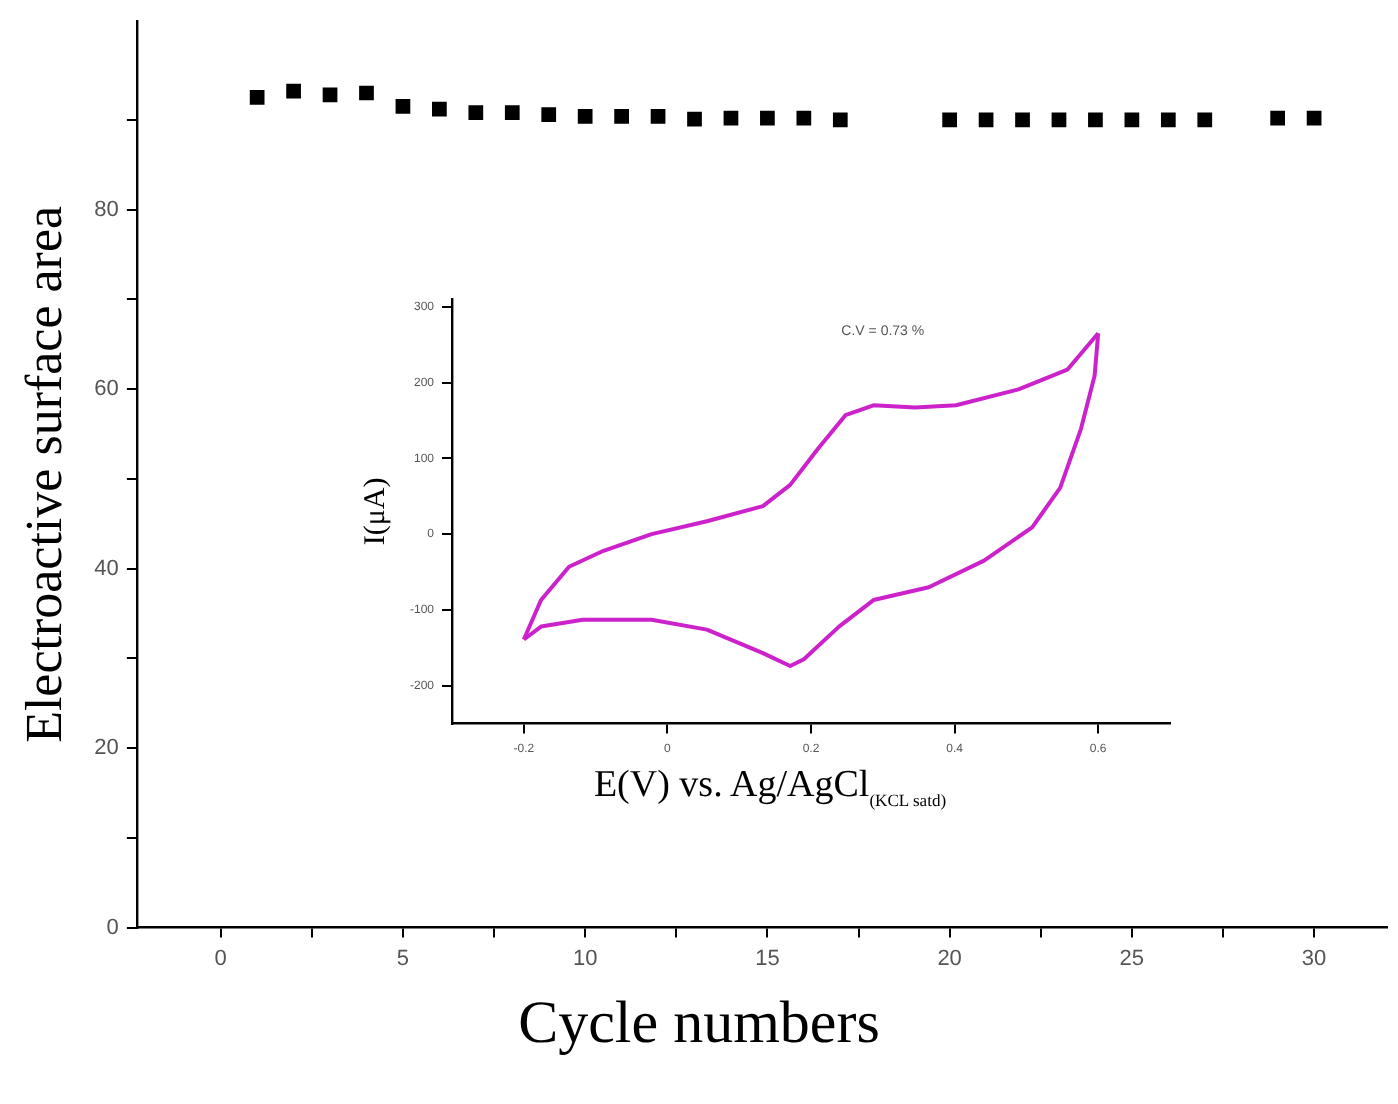 The width and height of the screenshot is (1398, 1104). What do you see at coordinates (106, 209) in the screenshot?
I see `y-tick-label: 80` at bounding box center [106, 209].